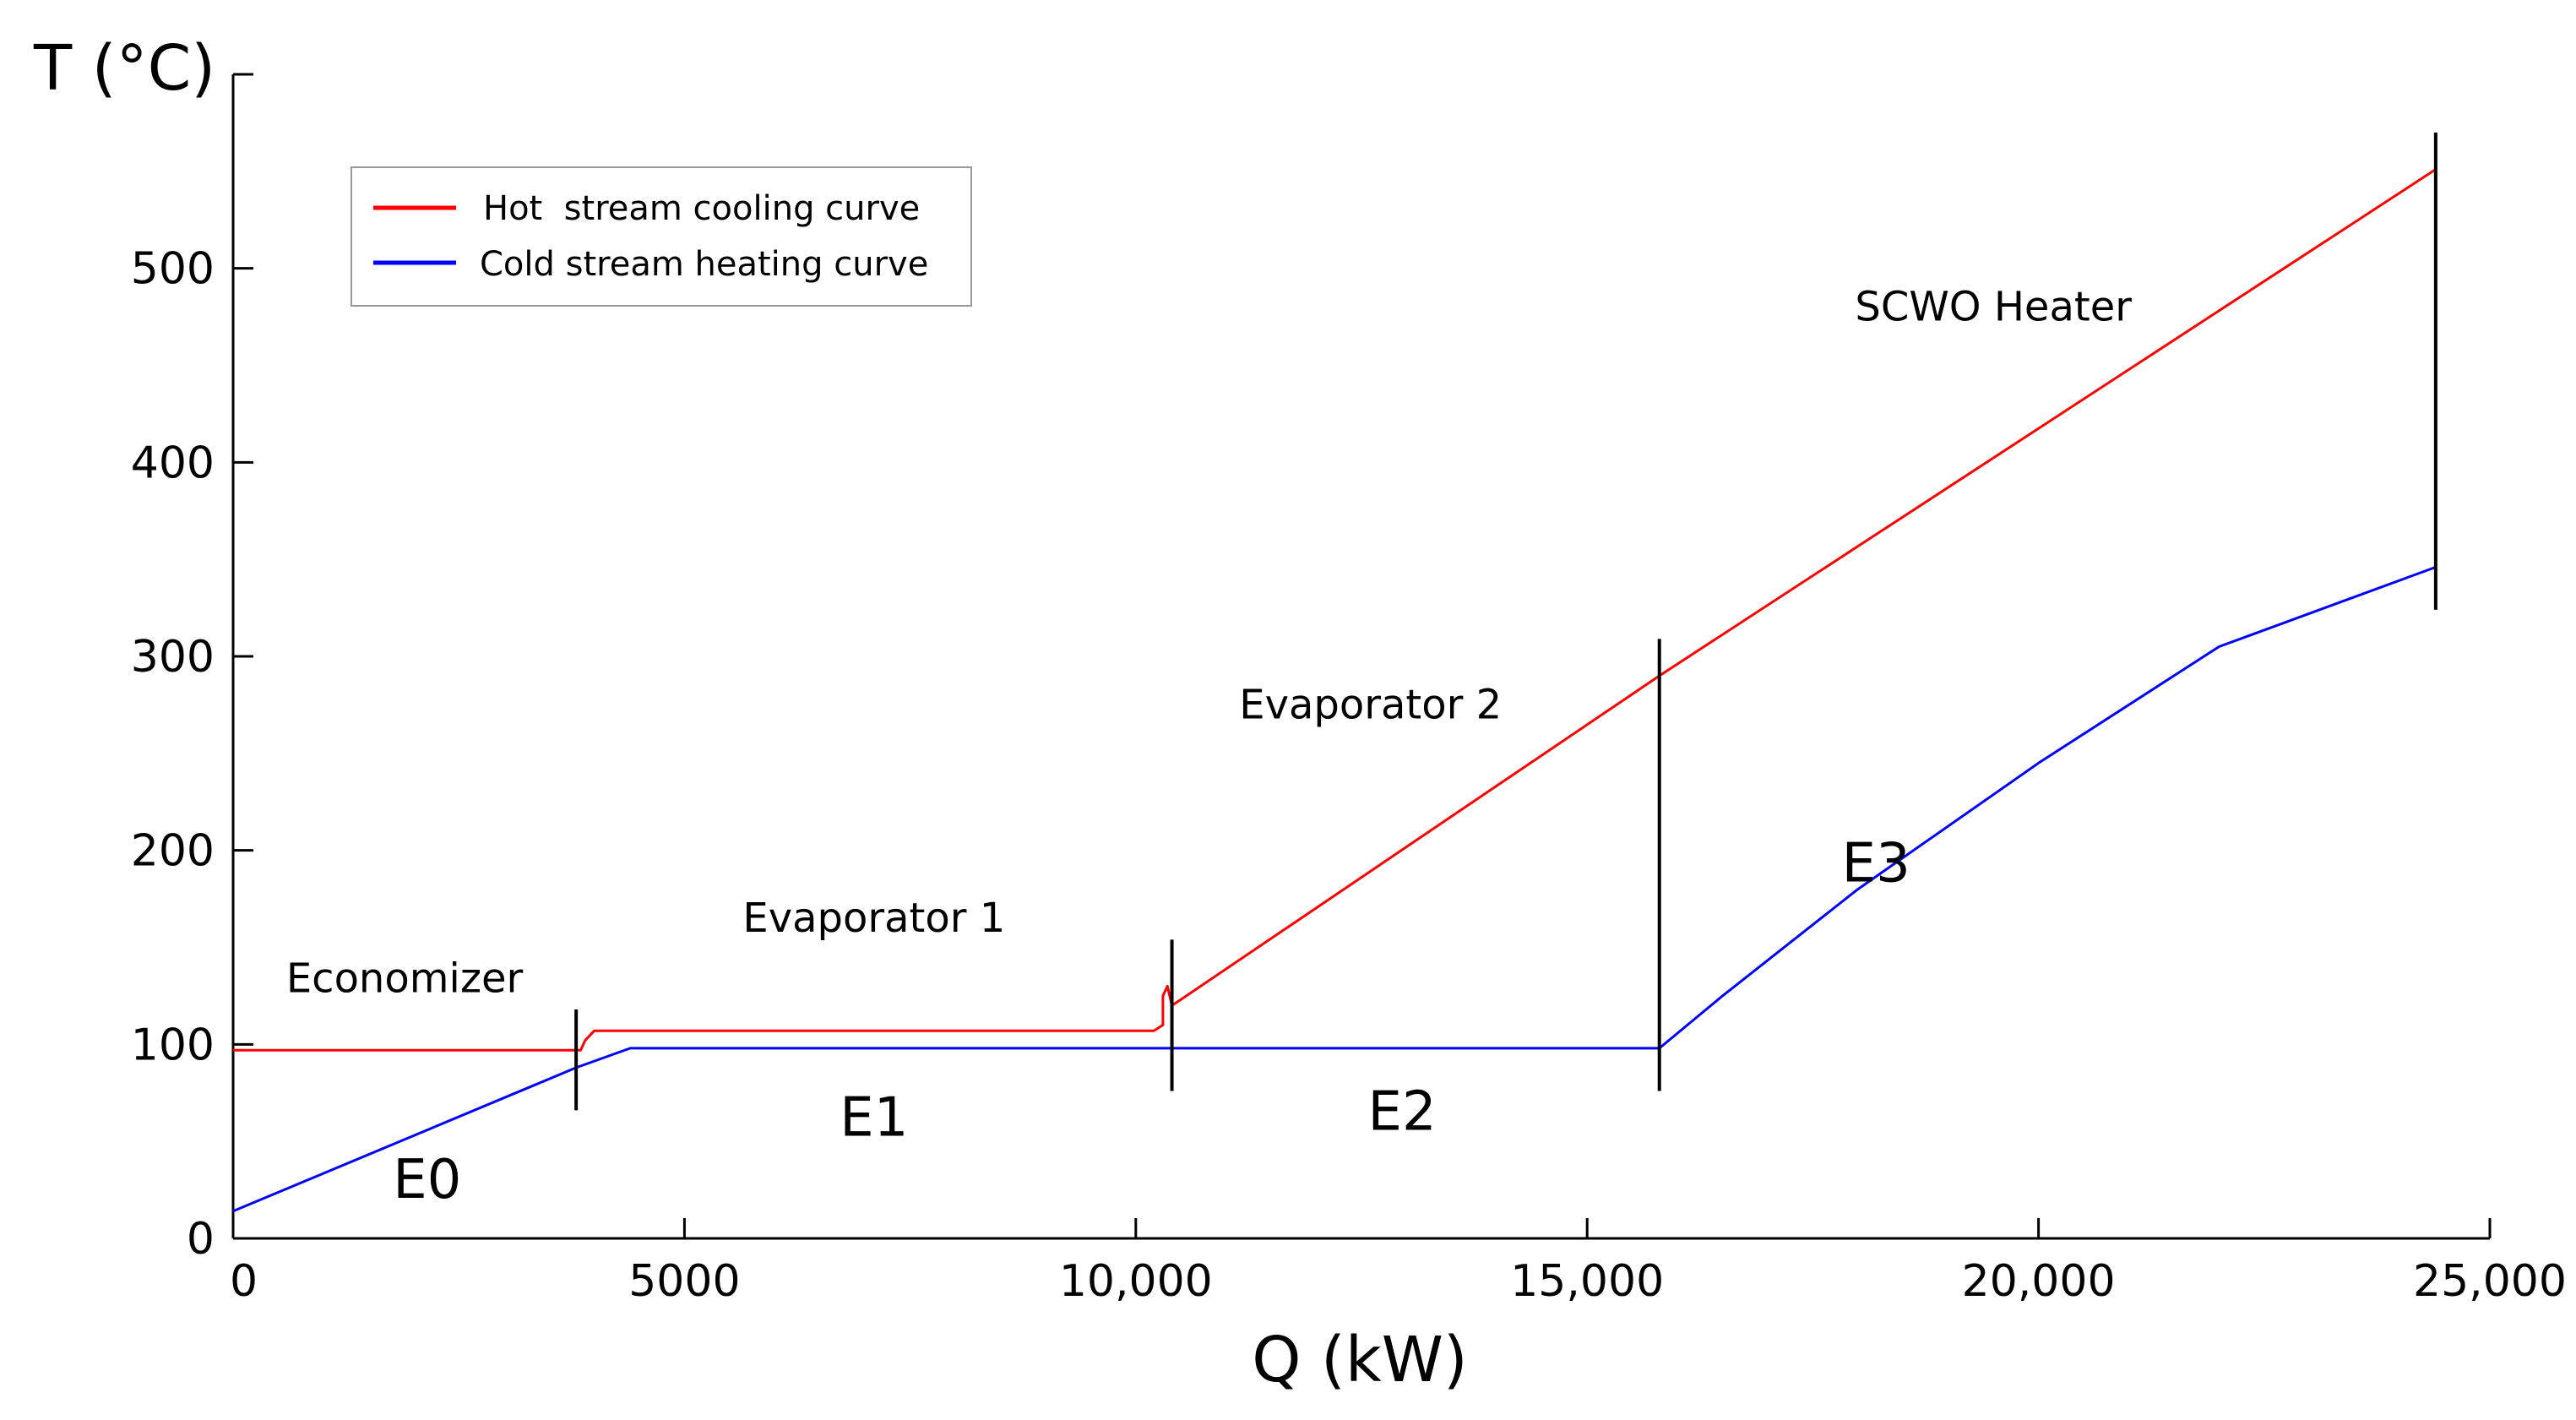 The height and width of the screenshot is (1420, 2576). I want to click on y-tick-label: 400, so click(173, 463).